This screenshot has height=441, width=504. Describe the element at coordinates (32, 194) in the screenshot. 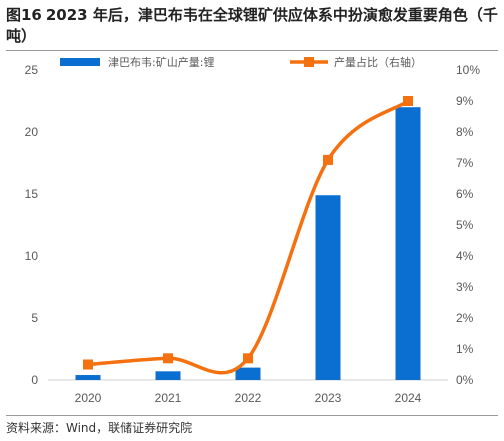

I see `left-tick-label: 15` at that location.